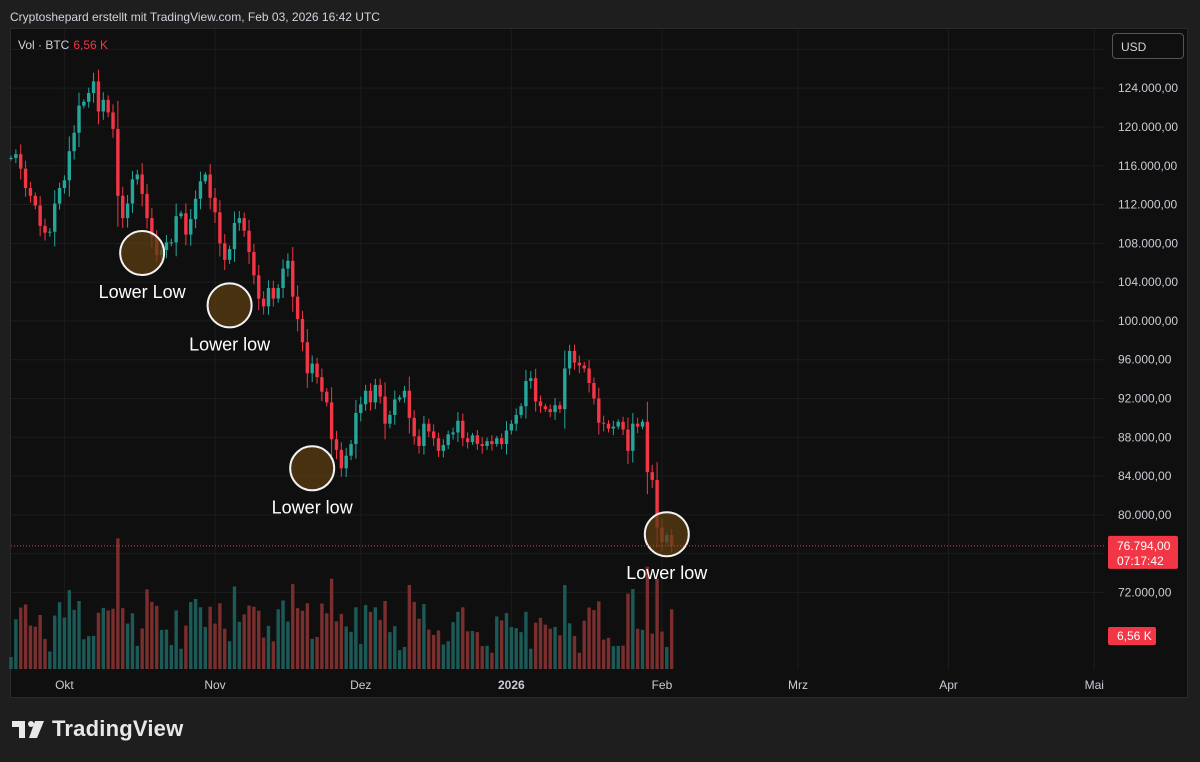 The image size is (1200, 762). What do you see at coordinates (1148, 46) in the screenshot?
I see `currency-button: USD` at bounding box center [1148, 46].